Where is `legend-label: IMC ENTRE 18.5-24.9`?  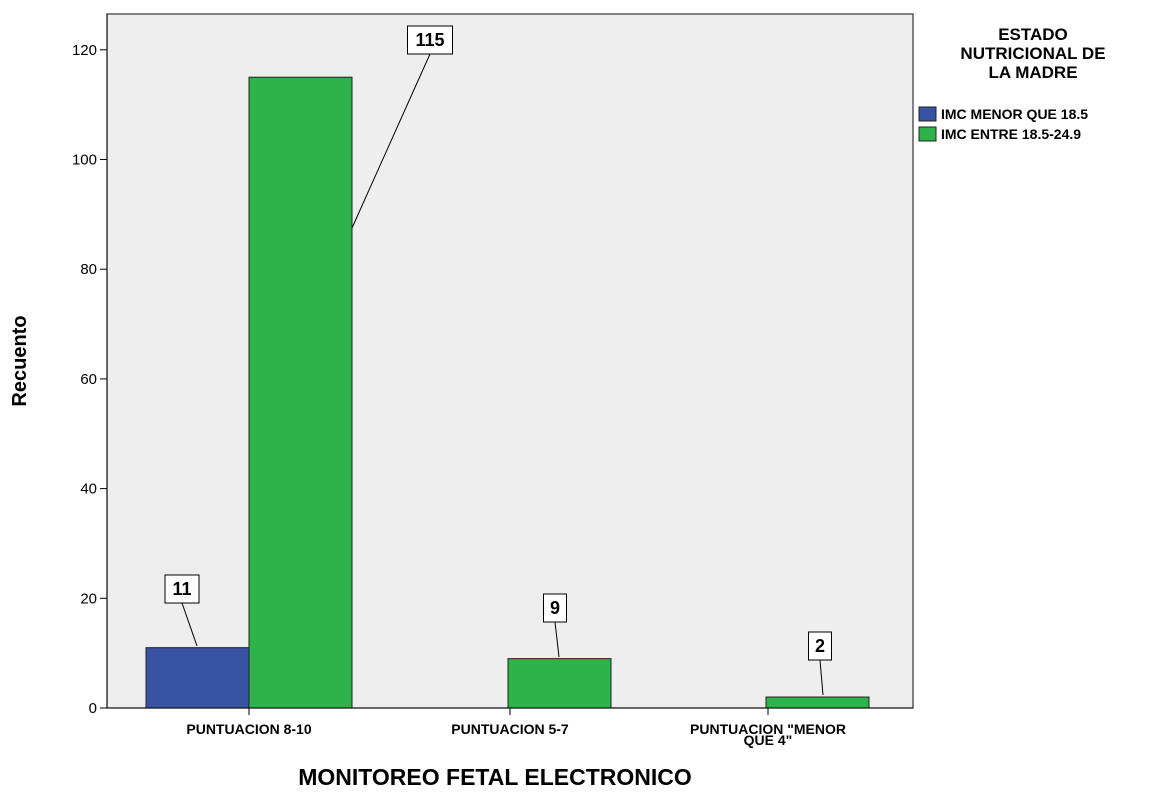 legend-label: IMC ENTRE 18.5-24.9 is located at coordinates (1011, 134).